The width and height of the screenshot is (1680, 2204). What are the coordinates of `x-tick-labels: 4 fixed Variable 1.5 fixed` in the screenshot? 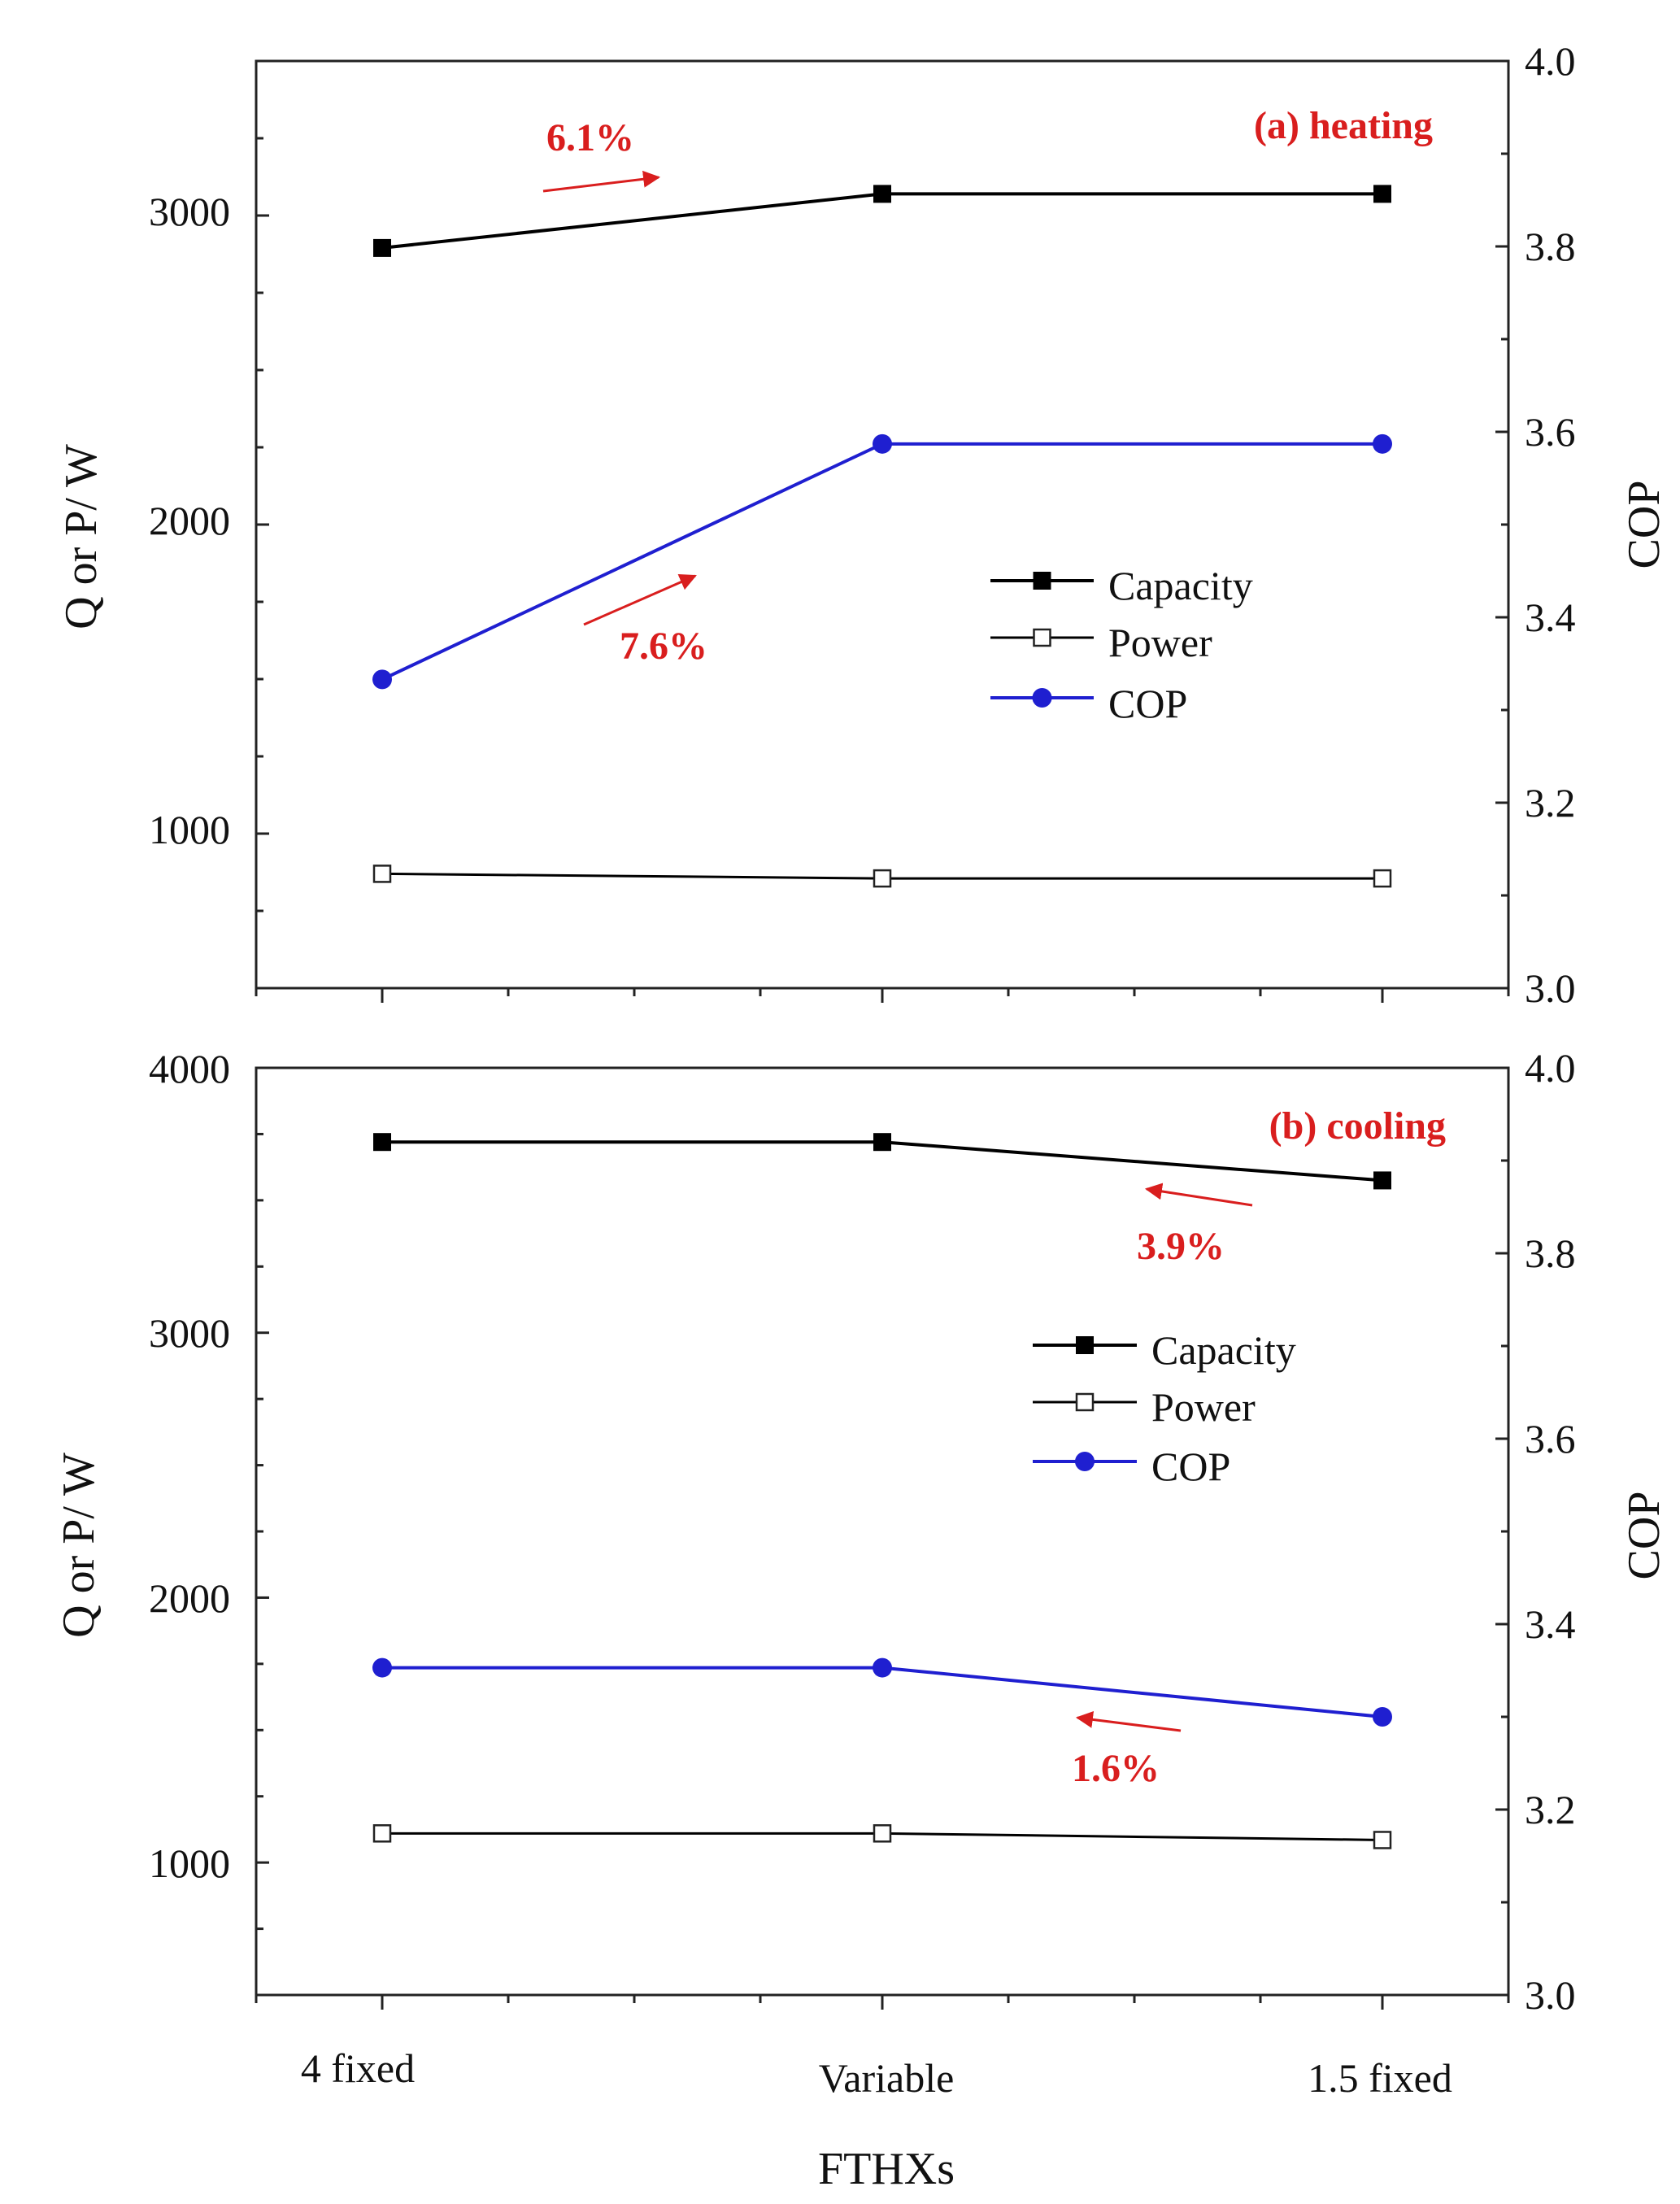 It's located at (876, 2073).